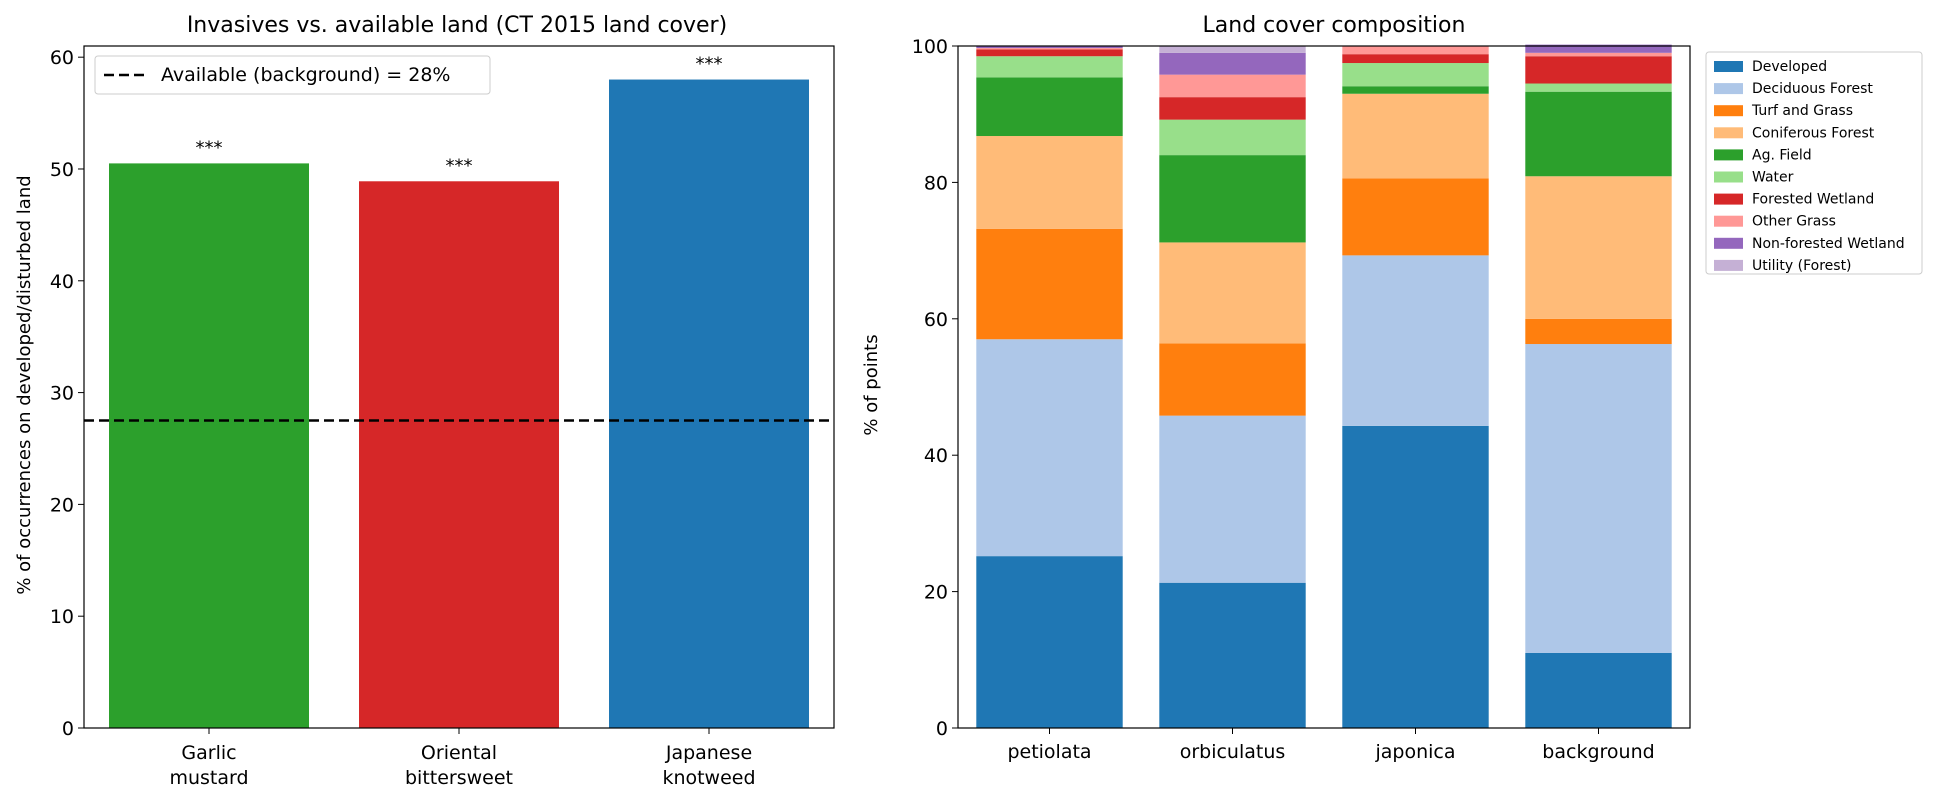 The image size is (1937, 808). I want to click on legend-label: Deciduous Forest, so click(1812, 89).